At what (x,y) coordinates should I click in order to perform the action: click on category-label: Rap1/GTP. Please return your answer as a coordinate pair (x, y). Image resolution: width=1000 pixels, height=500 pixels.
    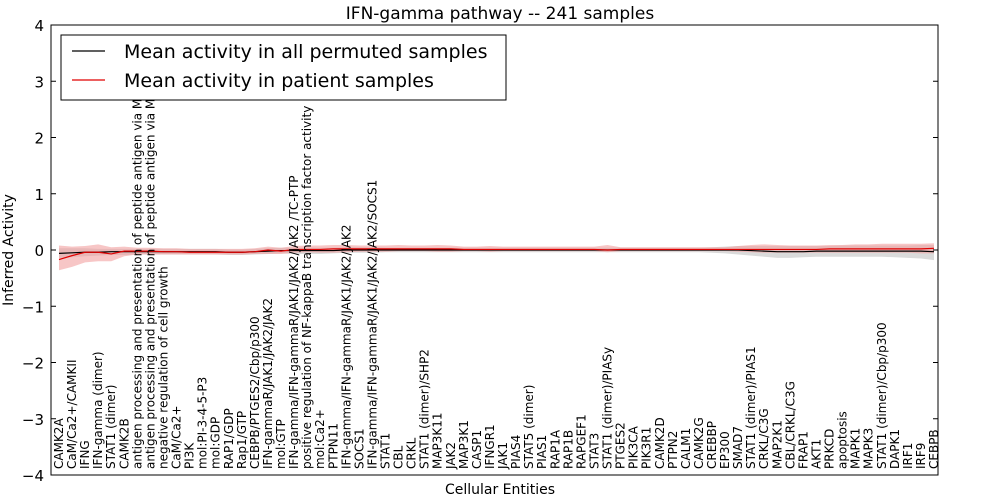
    Looking at the image, I should click on (242, 440).